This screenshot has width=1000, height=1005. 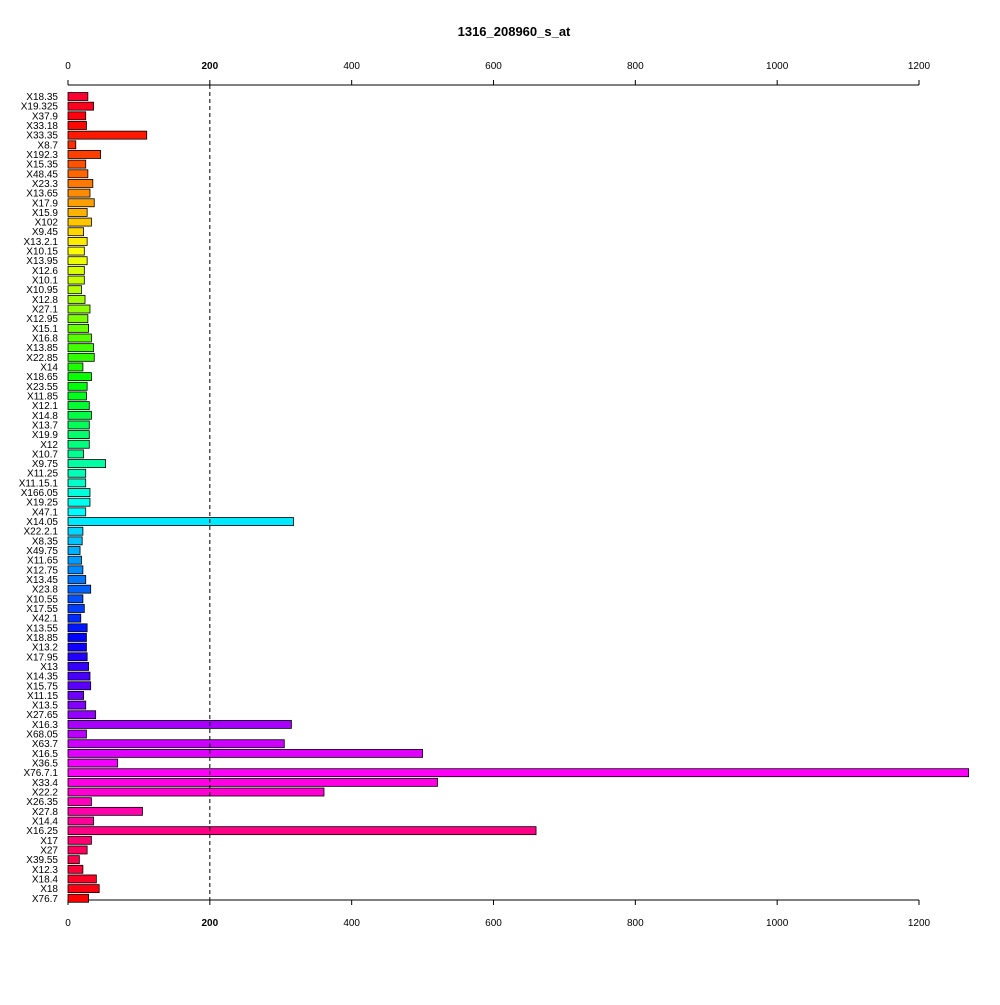 What do you see at coordinates (45, 184) in the screenshot?
I see `category-label: X23.3` at bounding box center [45, 184].